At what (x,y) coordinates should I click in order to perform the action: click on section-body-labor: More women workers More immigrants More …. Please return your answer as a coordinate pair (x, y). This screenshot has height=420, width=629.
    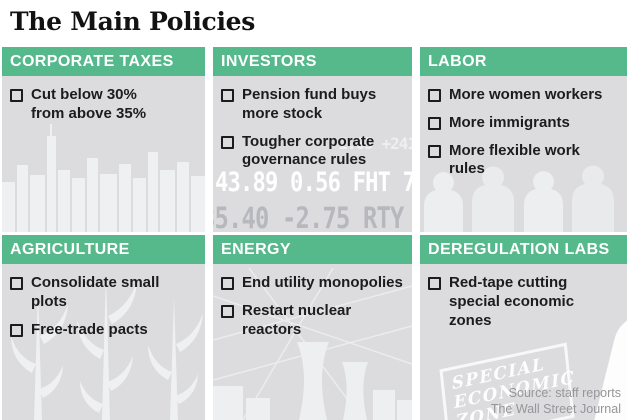
    Looking at the image, I should click on (523, 154).